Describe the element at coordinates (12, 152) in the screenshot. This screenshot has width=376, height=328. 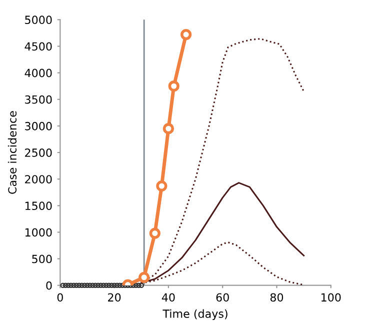
I see `y-axis-title: Case incidence` at that location.